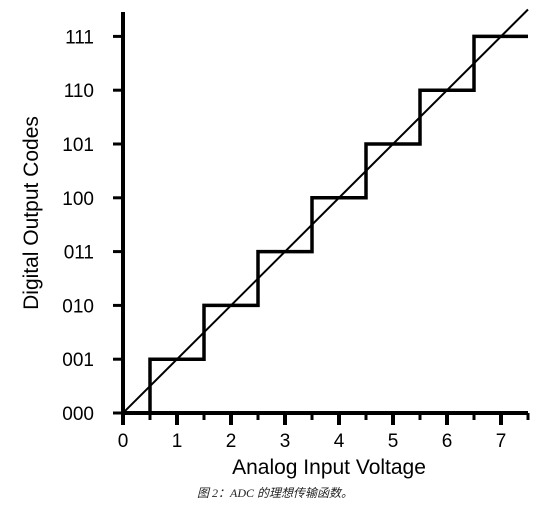  Describe the element at coordinates (92, 226) in the screenshot. I see `y-ticks: 000 001 010 011 100 101 110 111` at that location.